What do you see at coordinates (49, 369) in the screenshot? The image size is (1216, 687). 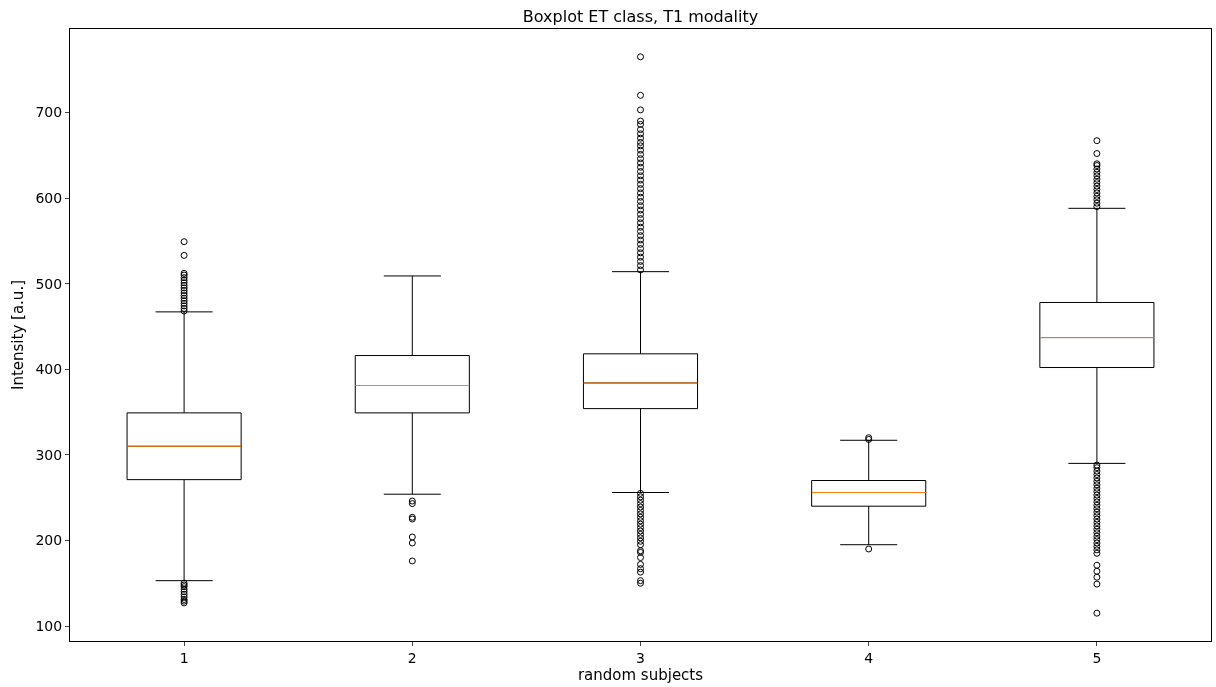 I see `y-tick-label: 400` at bounding box center [49, 369].